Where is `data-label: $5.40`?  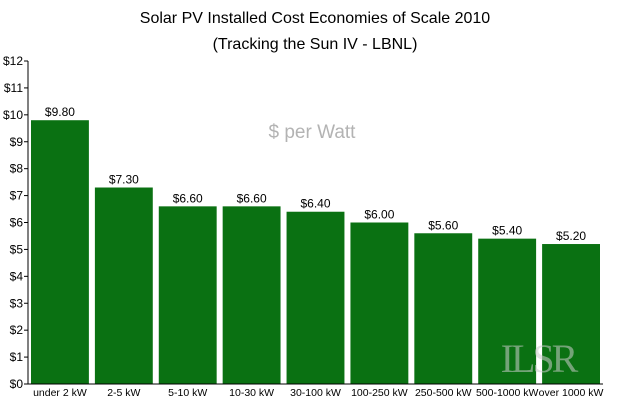 data-label: $5.40 is located at coordinates (507, 231).